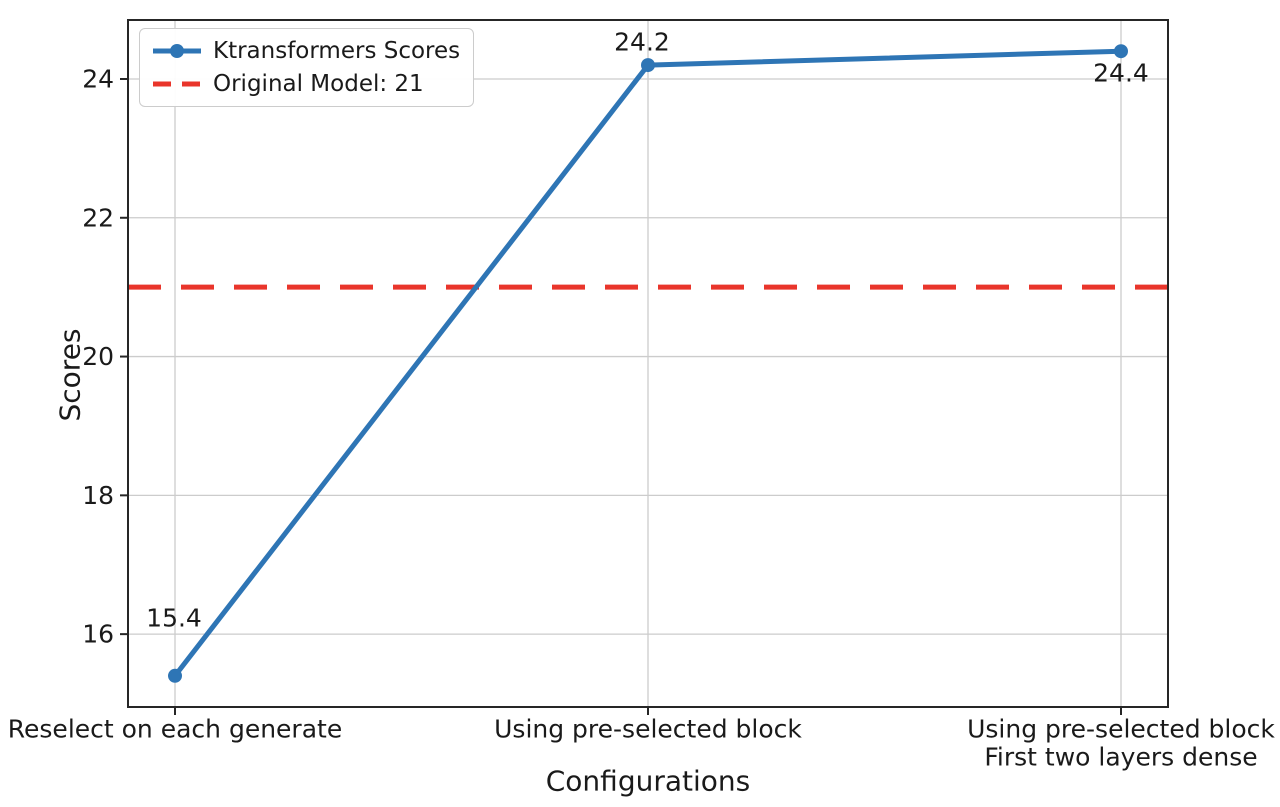 The height and width of the screenshot is (807, 1280). What do you see at coordinates (307, 67) in the screenshot?
I see `legend: Ktransformers Scores Original Model: 21` at bounding box center [307, 67].